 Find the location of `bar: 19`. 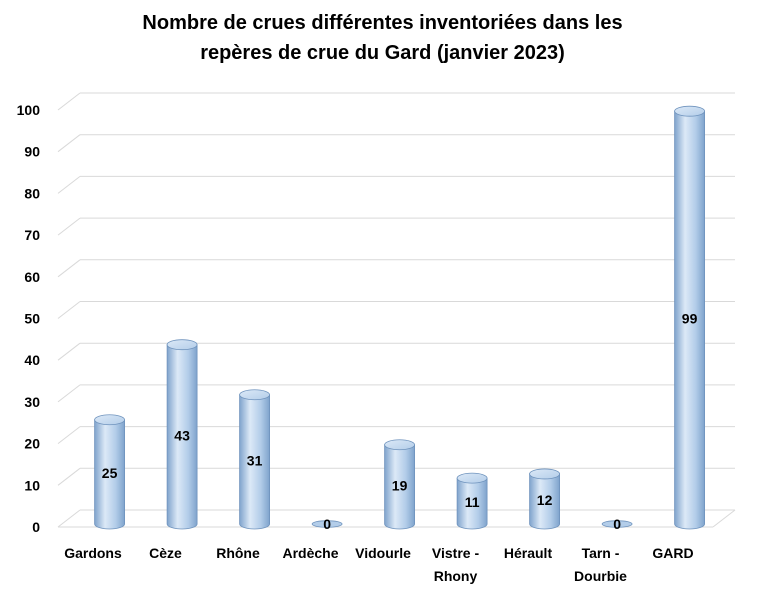

bar: 19 is located at coordinates (400, 484).